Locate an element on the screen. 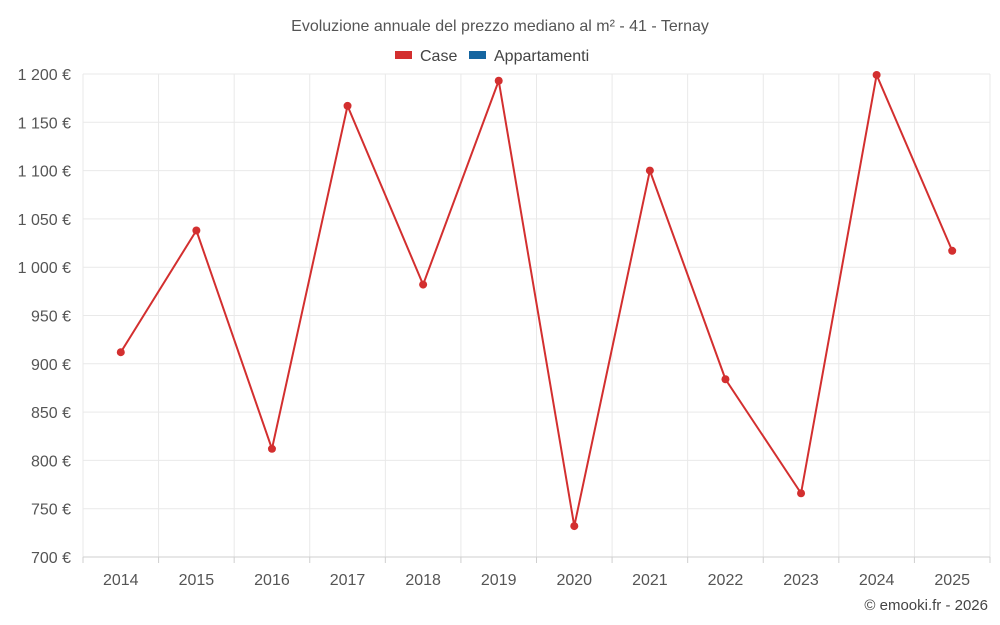 The height and width of the screenshot is (625, 1000). legend-swatch-case is located at coordinates (403, 55).